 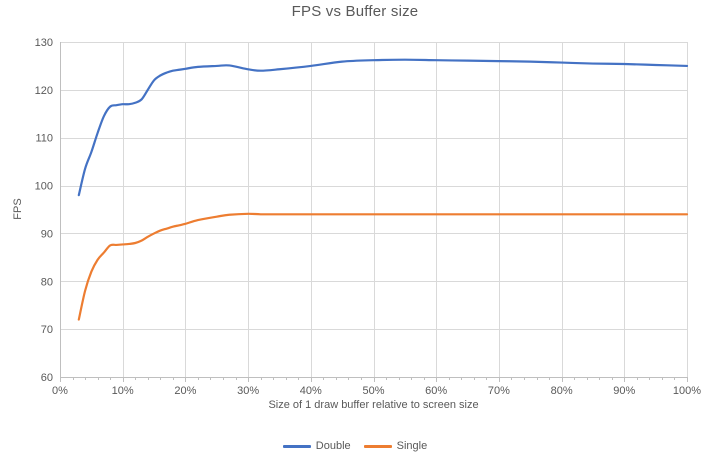 What do you see at coordinates (333, 446) in the screenshot?
I see `legend-label-double: Double` at bounding box center [333, 446].